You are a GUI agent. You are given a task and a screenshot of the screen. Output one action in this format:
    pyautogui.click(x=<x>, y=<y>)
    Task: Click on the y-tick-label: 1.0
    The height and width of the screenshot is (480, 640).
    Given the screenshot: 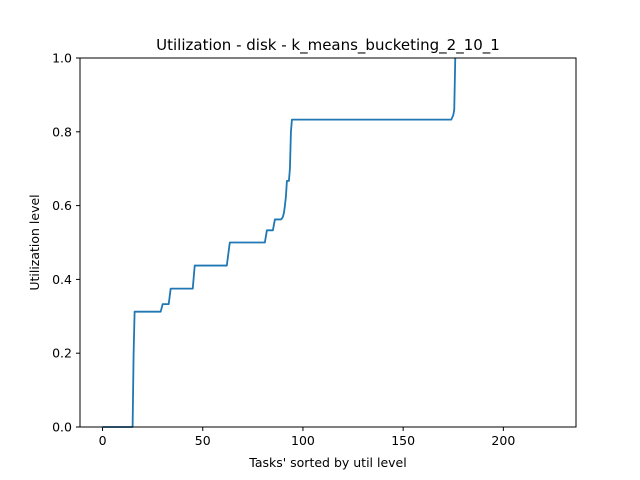 What is the action you would take?
    pyautogui.click(x=62, y=58)
    